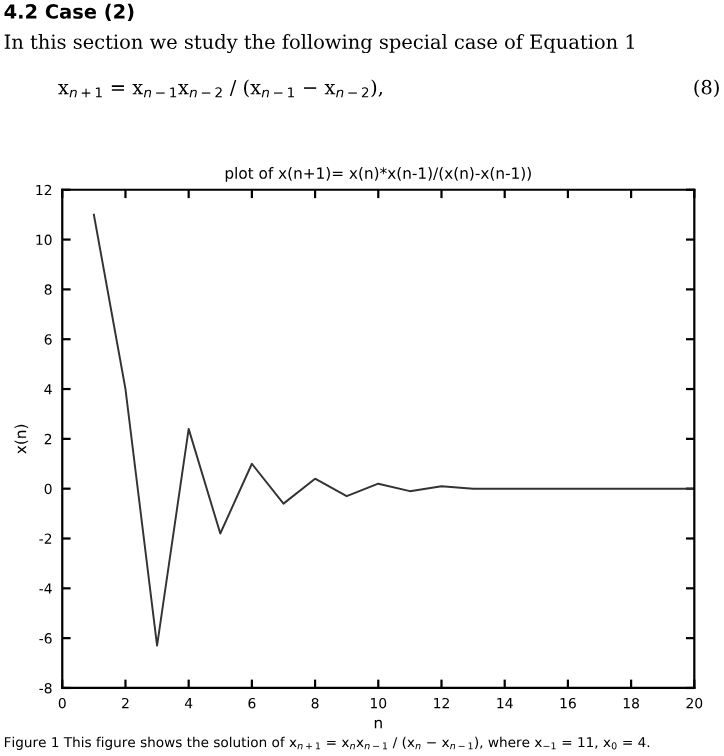 This screenshot has width=724, height=756. What do you see at coordinates (220, 88) in the screenshot?
I see `text: x$_{n+1}$ = x$_{n−1}$x$_{n−2}$ / (x$_{n−1}$ − x$_{n−2}$),` at bounding box center [220, 88].